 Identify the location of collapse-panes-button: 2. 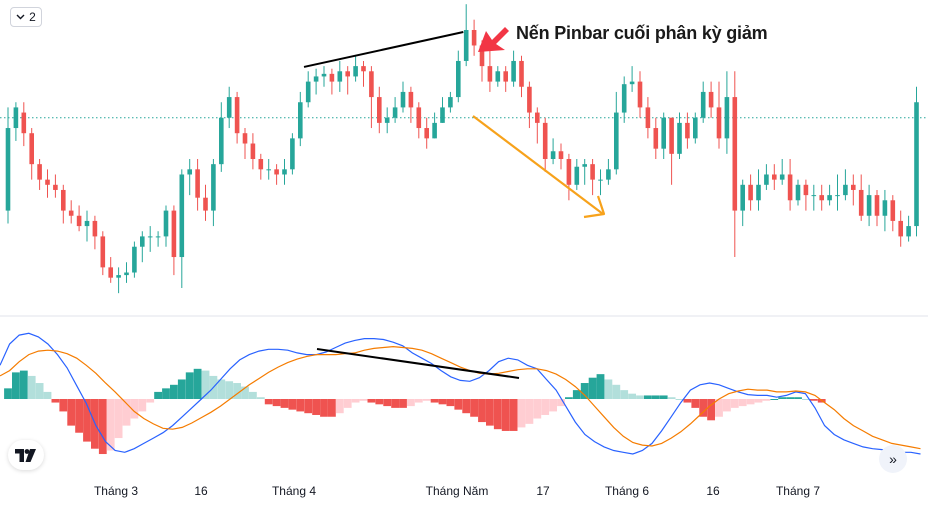
(26, 17).